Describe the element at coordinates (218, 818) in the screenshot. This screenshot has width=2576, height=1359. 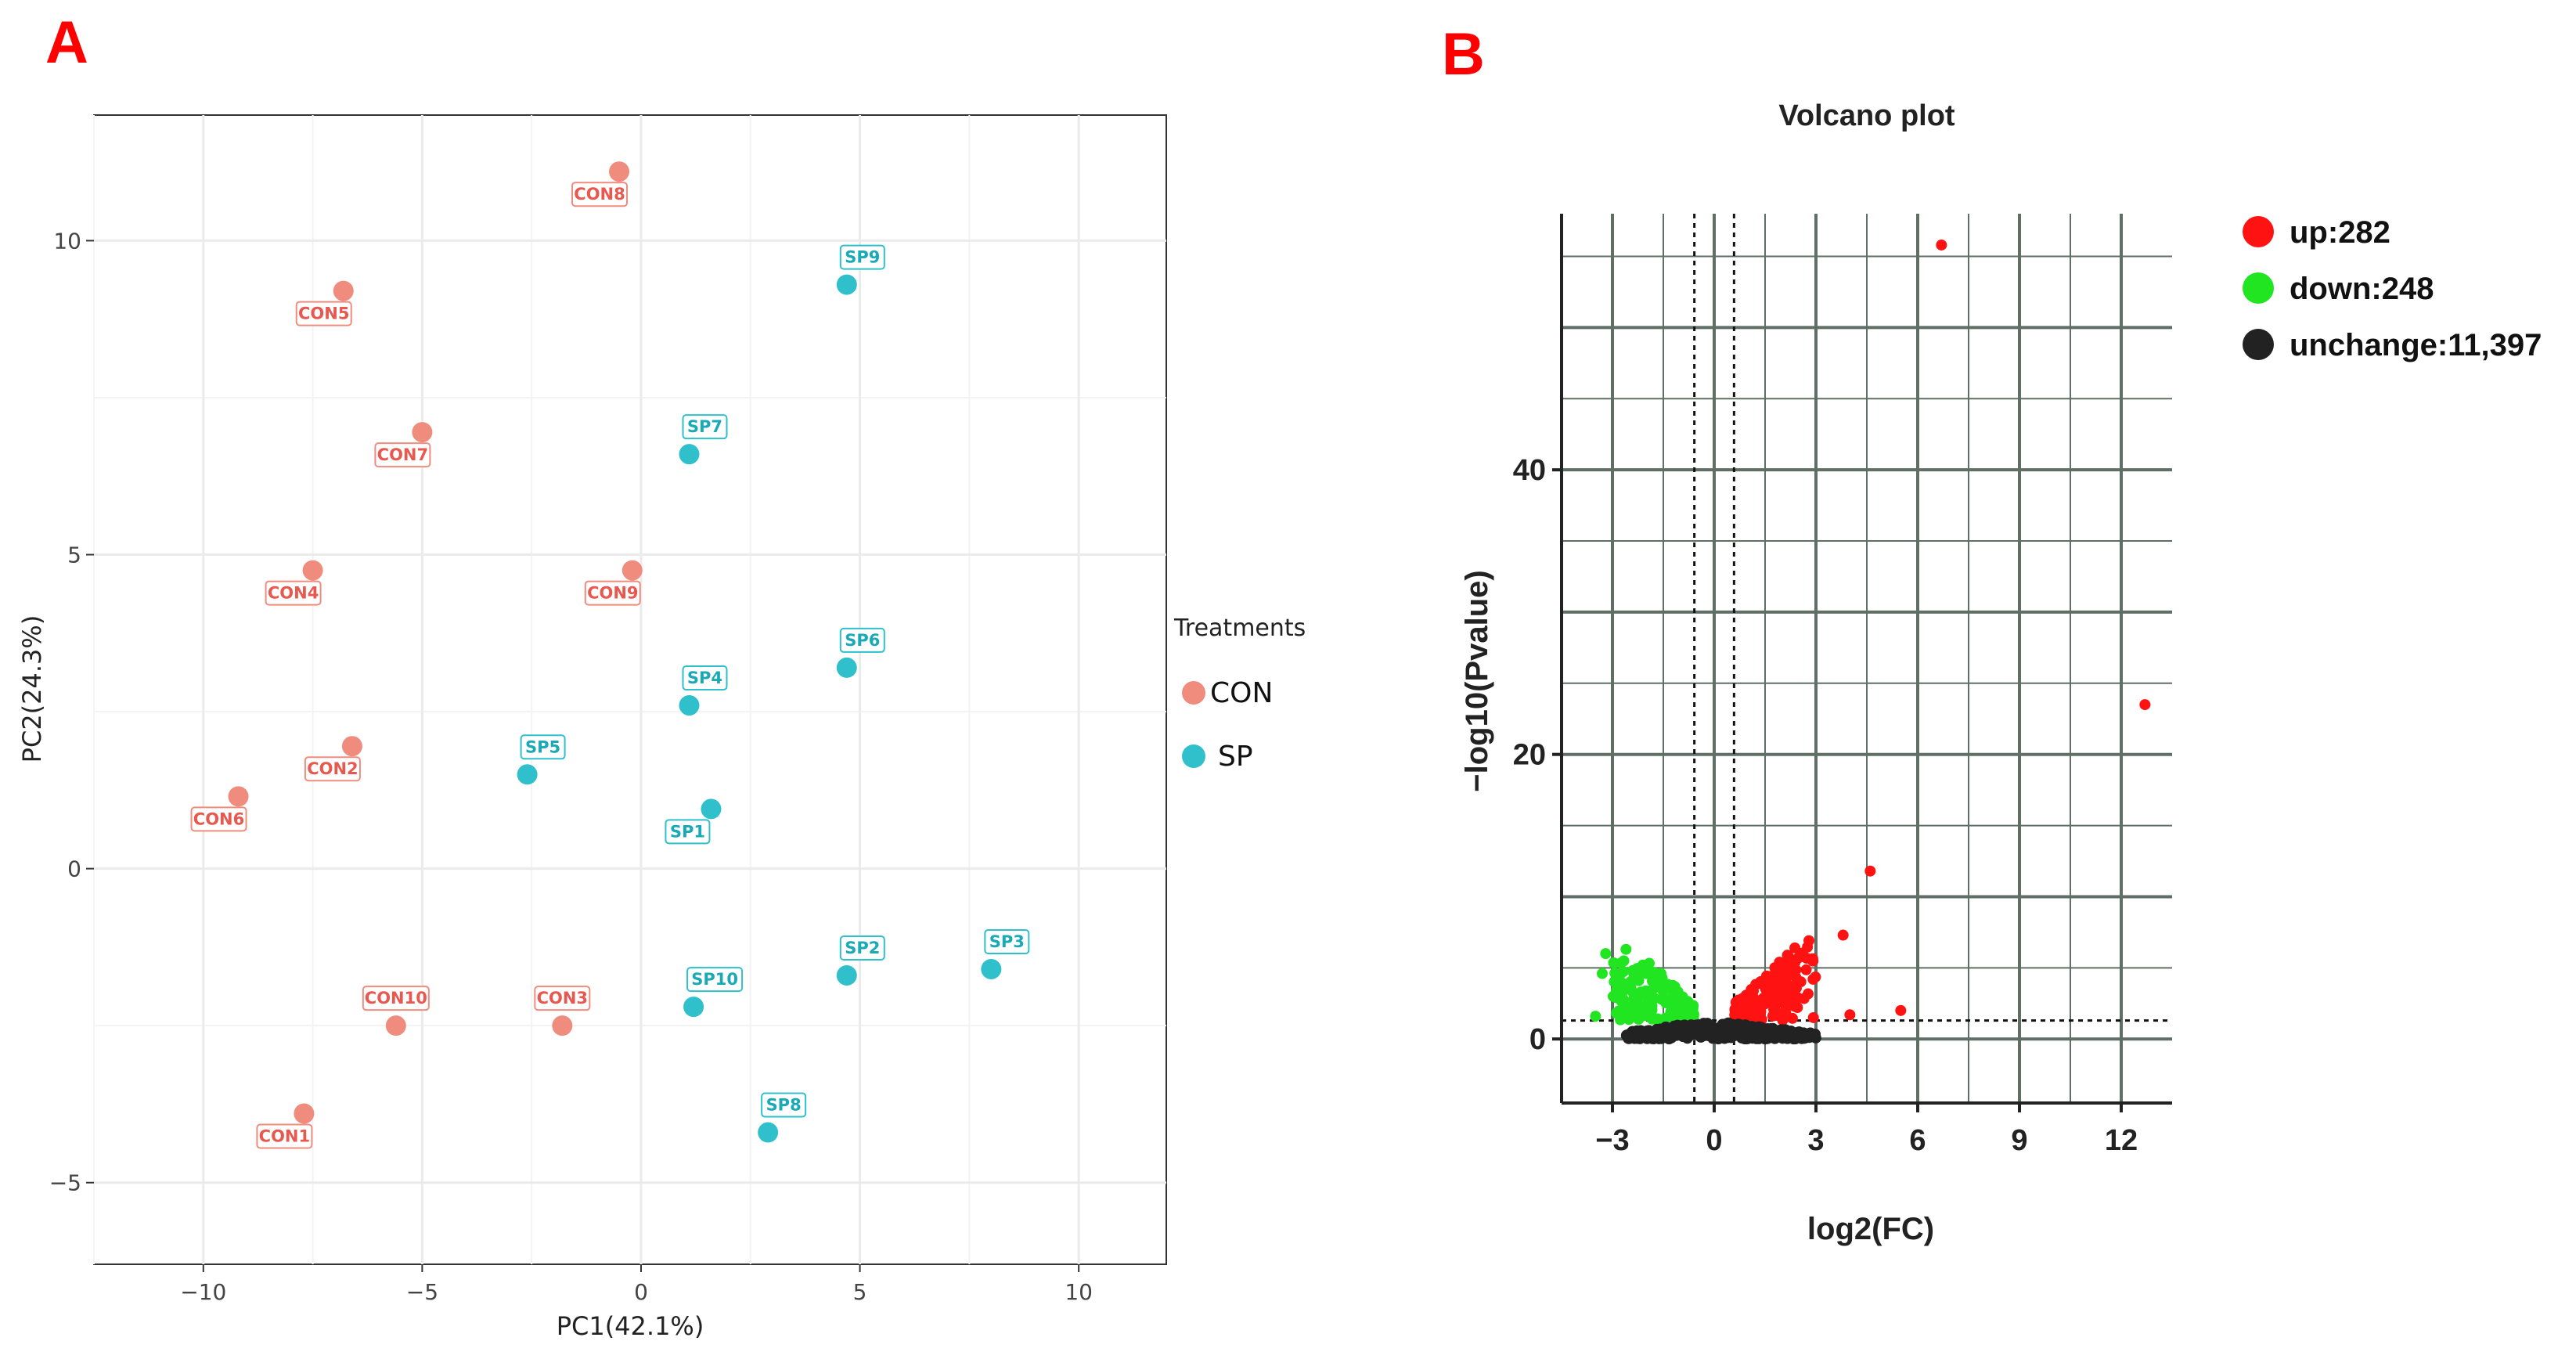
I see `pca-point-label: CON6` at that location.